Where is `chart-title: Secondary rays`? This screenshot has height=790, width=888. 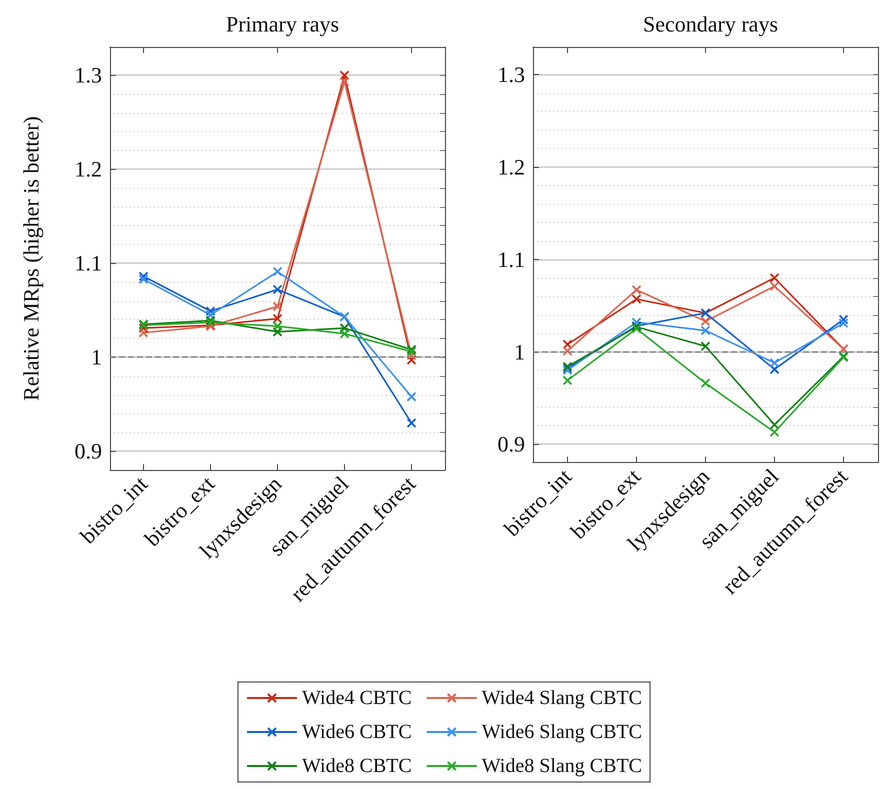 chart-title: Secondary rays is located at coordinates (710, 24).